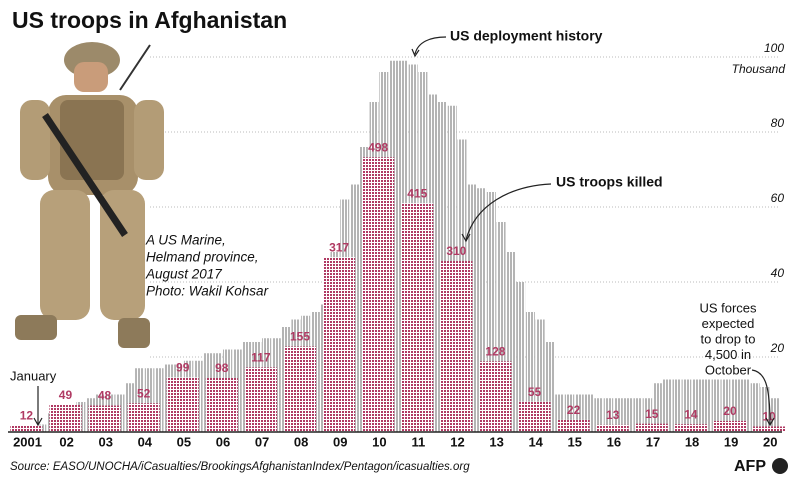  What do you see at coordinates (185, 240) in the screenshot?
I see `caption-line: A US Marine,` at bounding box center [185, 240].